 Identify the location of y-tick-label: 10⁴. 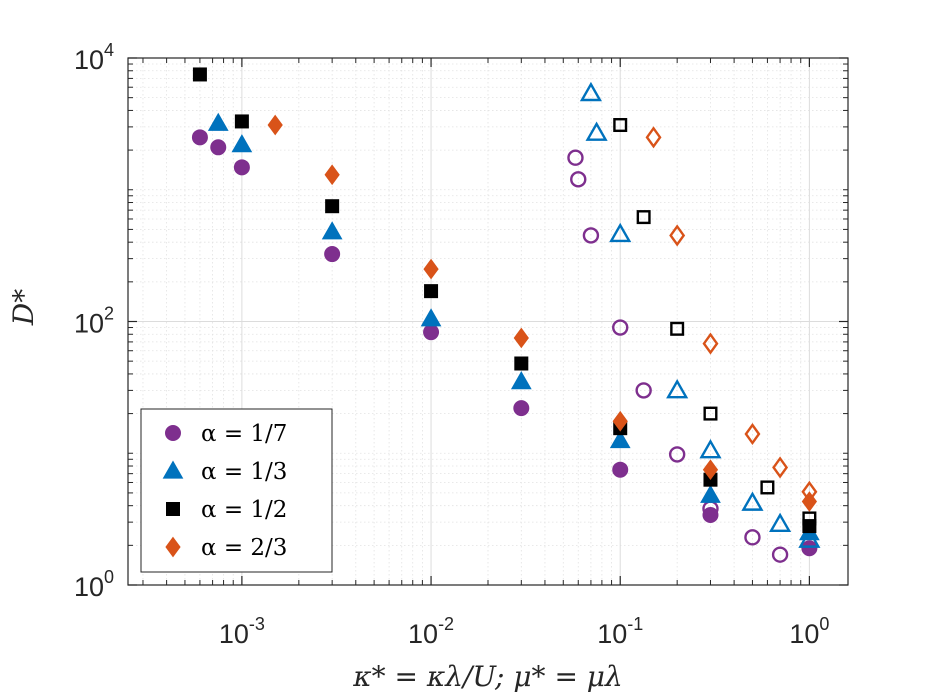
(94, 57).